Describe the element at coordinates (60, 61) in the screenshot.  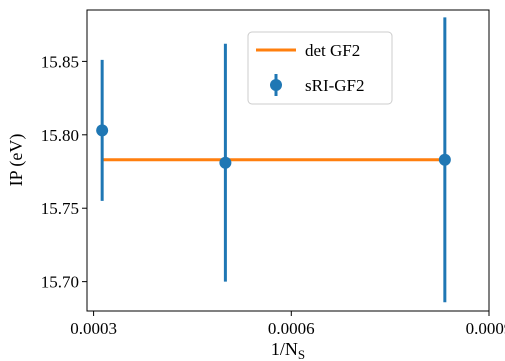
I see `y-tick-label: 15.85` at that location.